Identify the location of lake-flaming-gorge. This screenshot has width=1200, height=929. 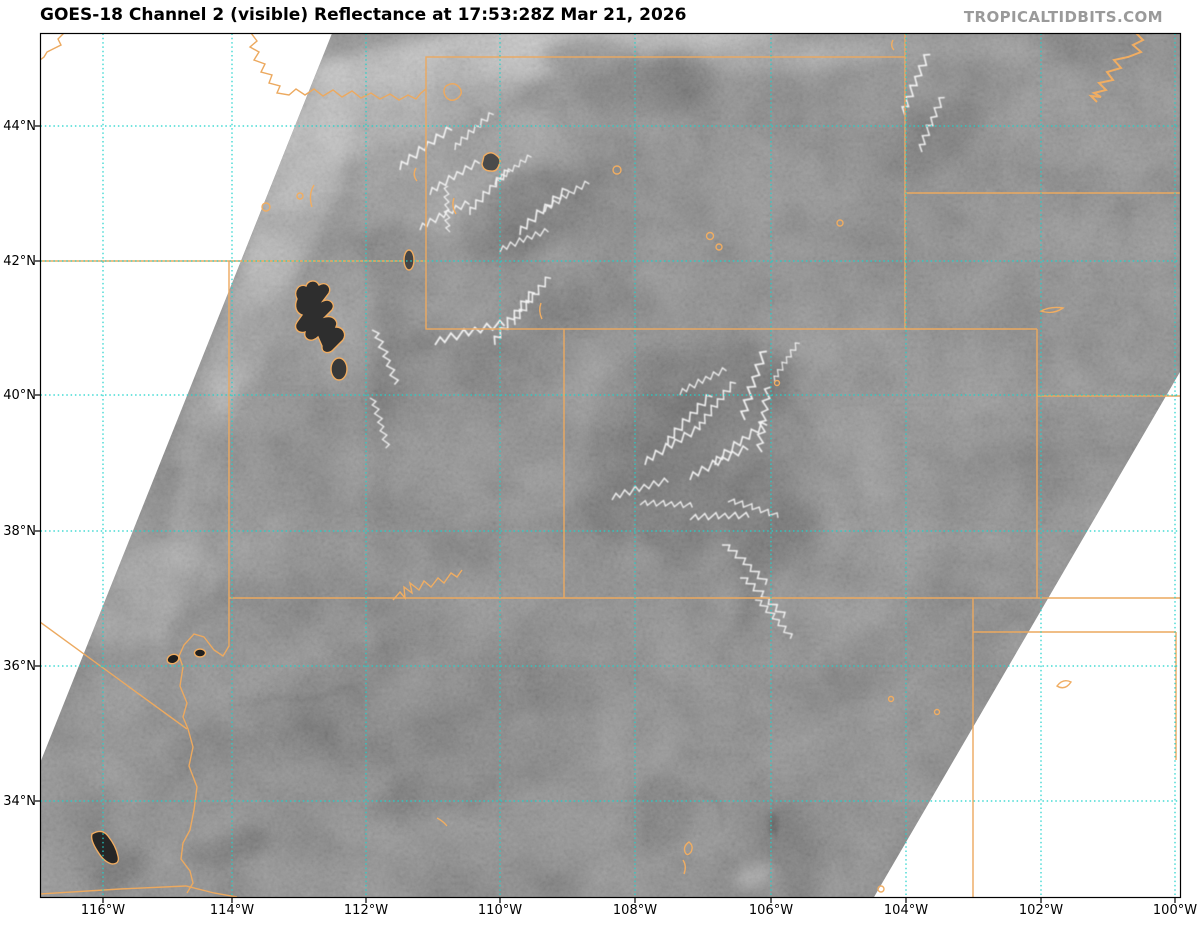
(541, 311).